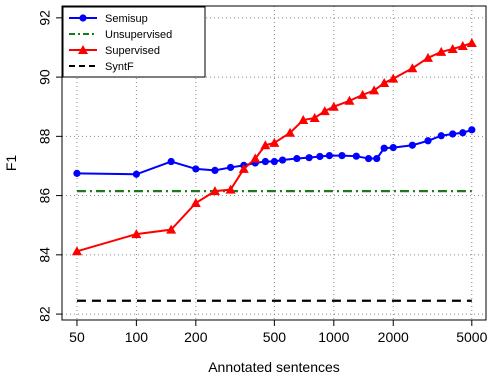  Describe the element at coordinates (275, 337) in the screenshot. I see `x-tick-label: 500` at that location.